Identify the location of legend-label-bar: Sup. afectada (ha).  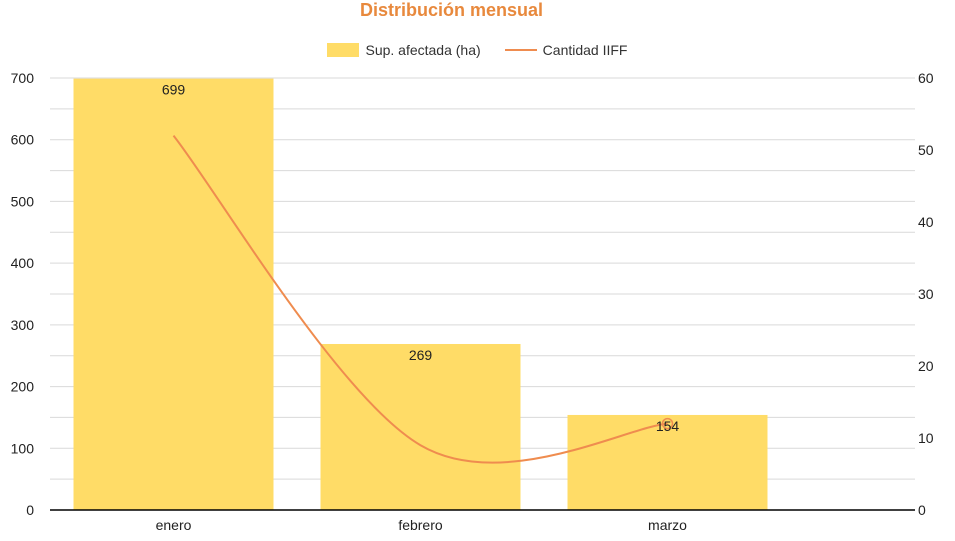
(423, 50).